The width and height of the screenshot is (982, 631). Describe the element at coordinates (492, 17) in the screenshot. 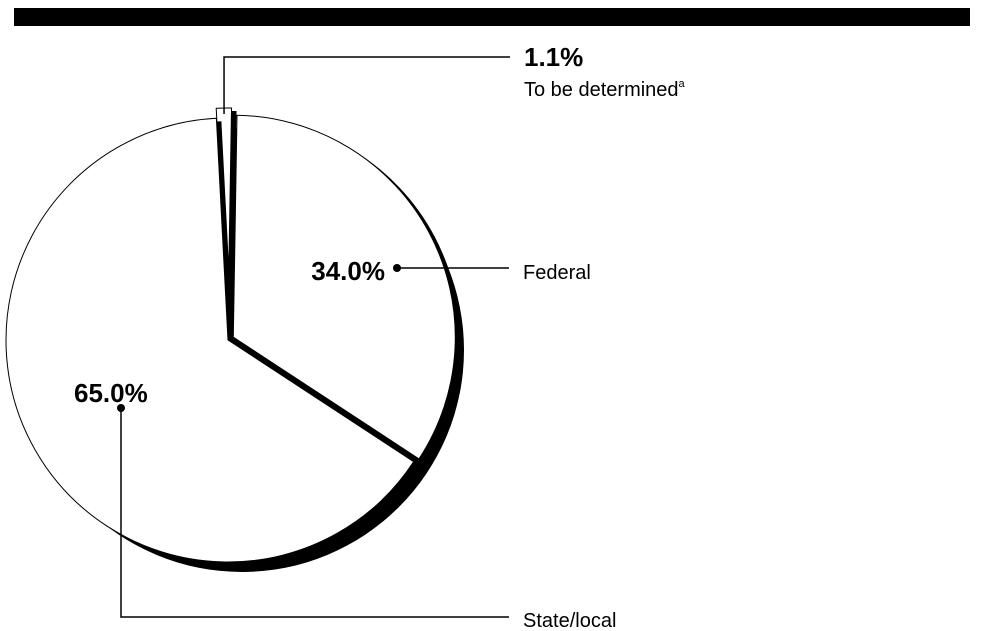

I see `header-bar` at that location.